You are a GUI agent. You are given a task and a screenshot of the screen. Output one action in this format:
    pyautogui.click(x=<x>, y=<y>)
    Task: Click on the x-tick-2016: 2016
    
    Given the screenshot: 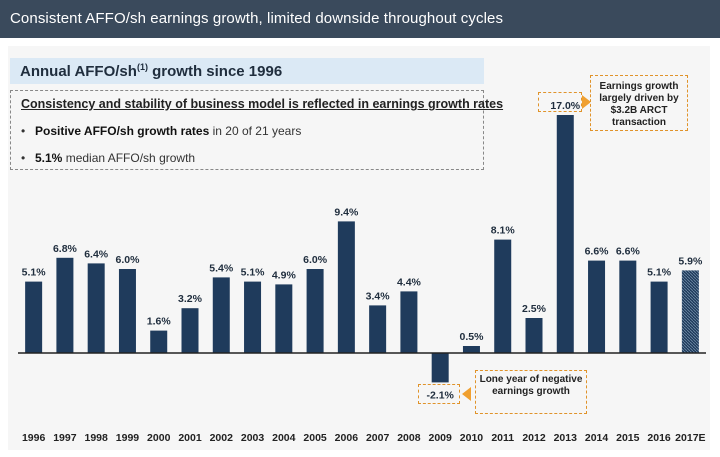 What is the action you would take?
    pyautogui.click(x=659, y=438)
    